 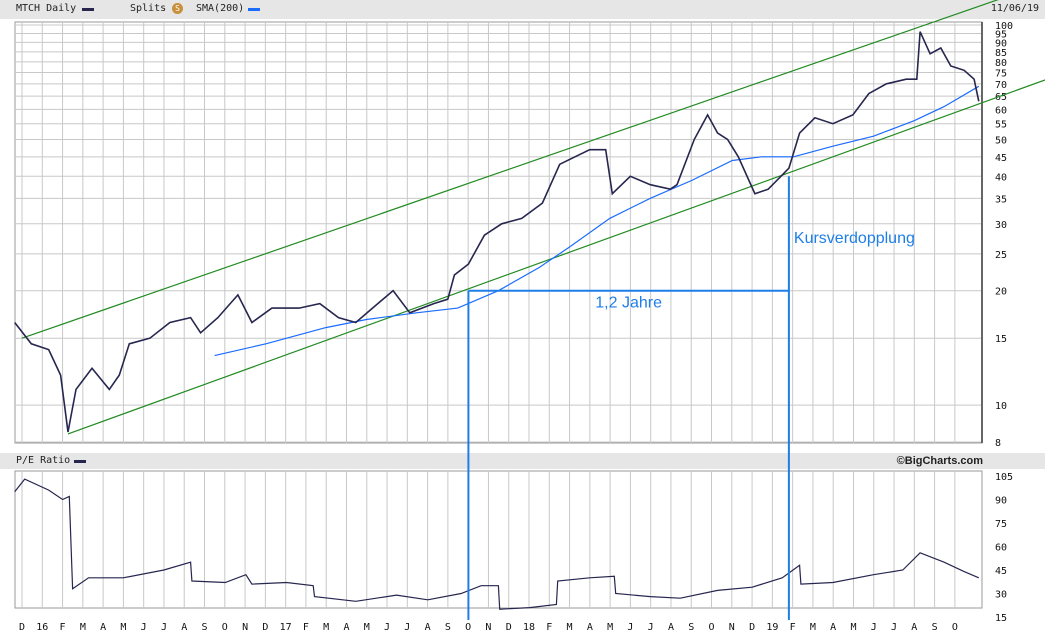 What do you see at coordinates (177, 8) in the screenshot?
I see `splits-icon: S` at bounding box center [177, 8].